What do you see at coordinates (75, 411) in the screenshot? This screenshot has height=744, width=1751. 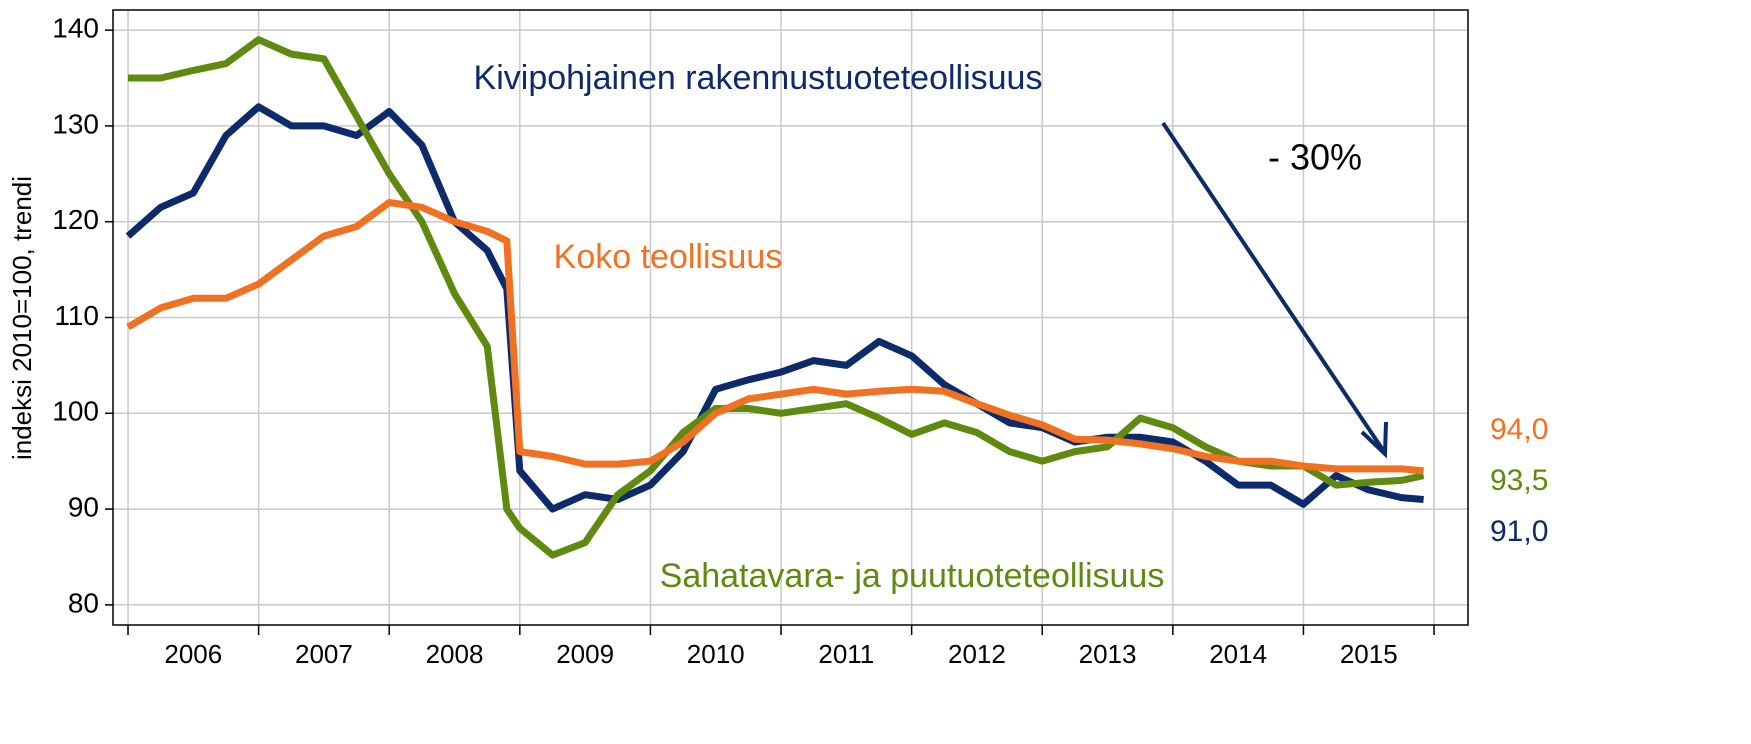 I see `y-tick-label: 100` at bounding box center [75, 411].